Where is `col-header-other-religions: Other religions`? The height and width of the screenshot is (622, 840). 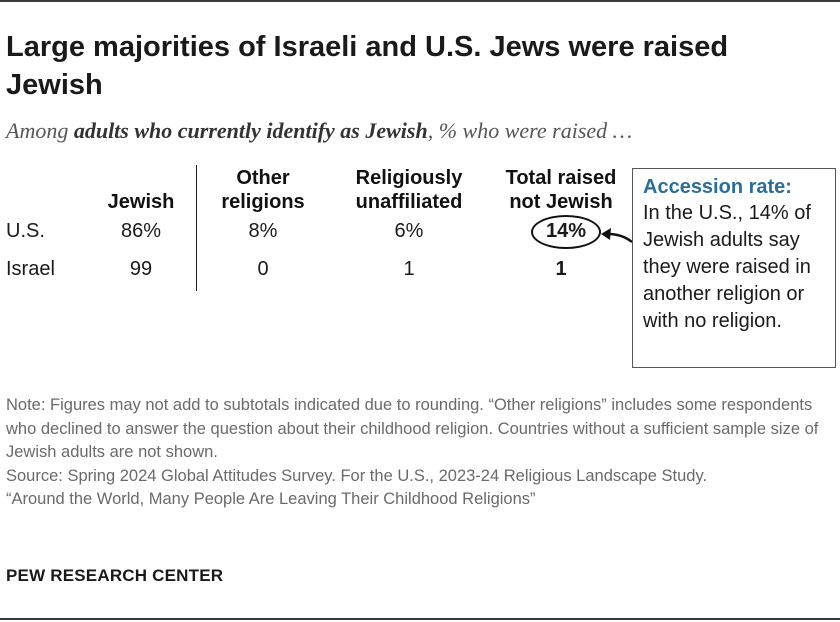
col-header-other-religions: Other religions is located at coordinates (263, 190).